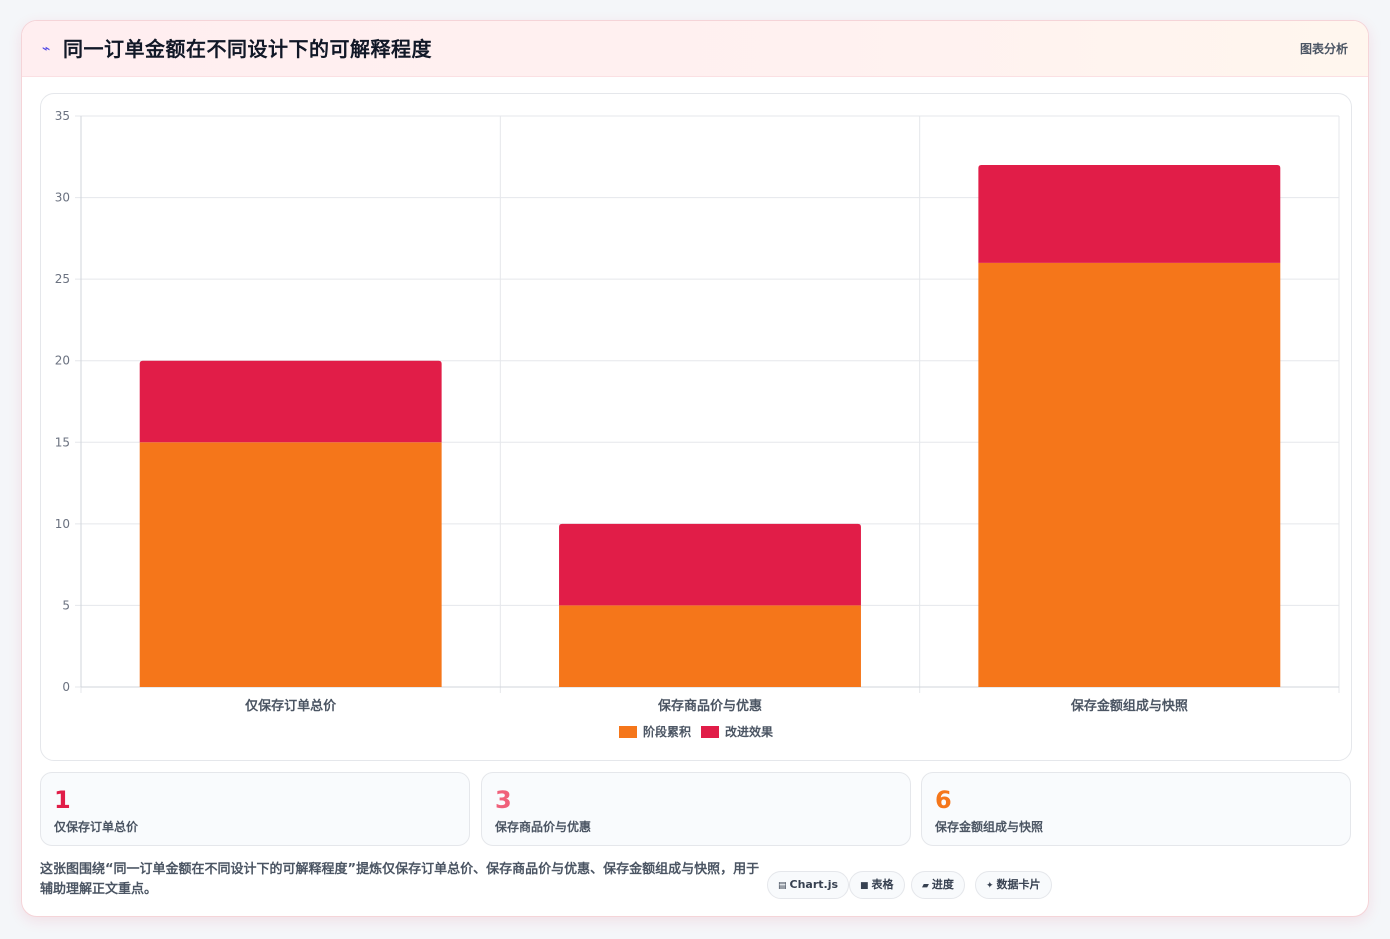 The width and height of the screenshot is (1390, 939). Describe the element at coordinates (943, 800) in the screenshot. I see `stat-value: 6` at that location.